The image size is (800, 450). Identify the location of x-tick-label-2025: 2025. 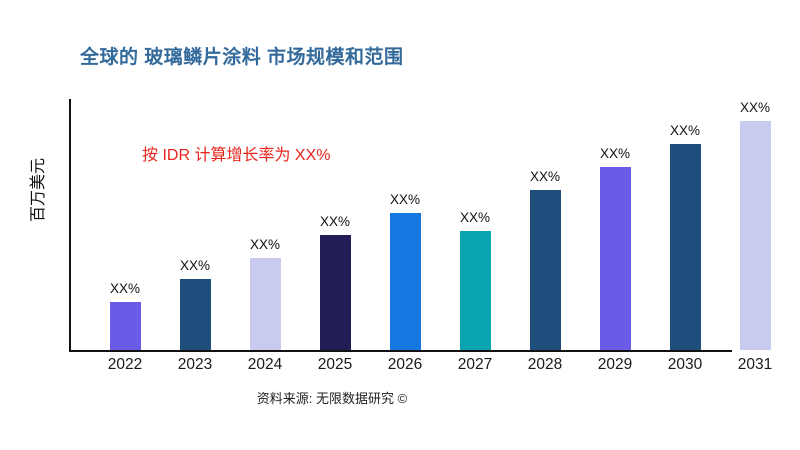
(335, 364).